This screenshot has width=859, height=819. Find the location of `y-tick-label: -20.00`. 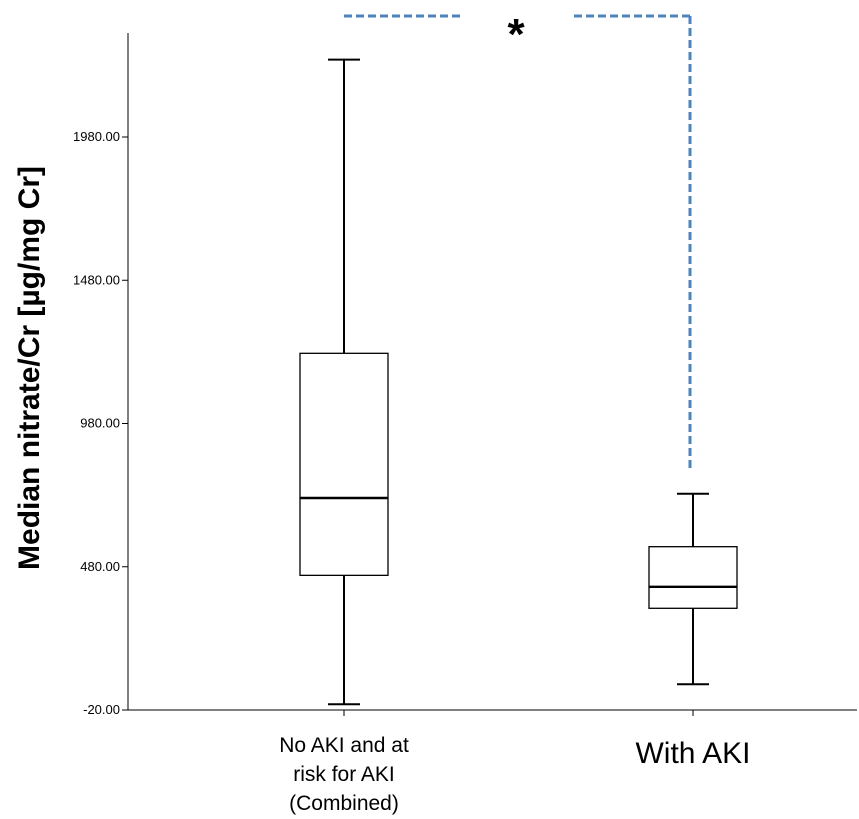

y-tick-label: -20.00 is located at coordinates (101, 709).